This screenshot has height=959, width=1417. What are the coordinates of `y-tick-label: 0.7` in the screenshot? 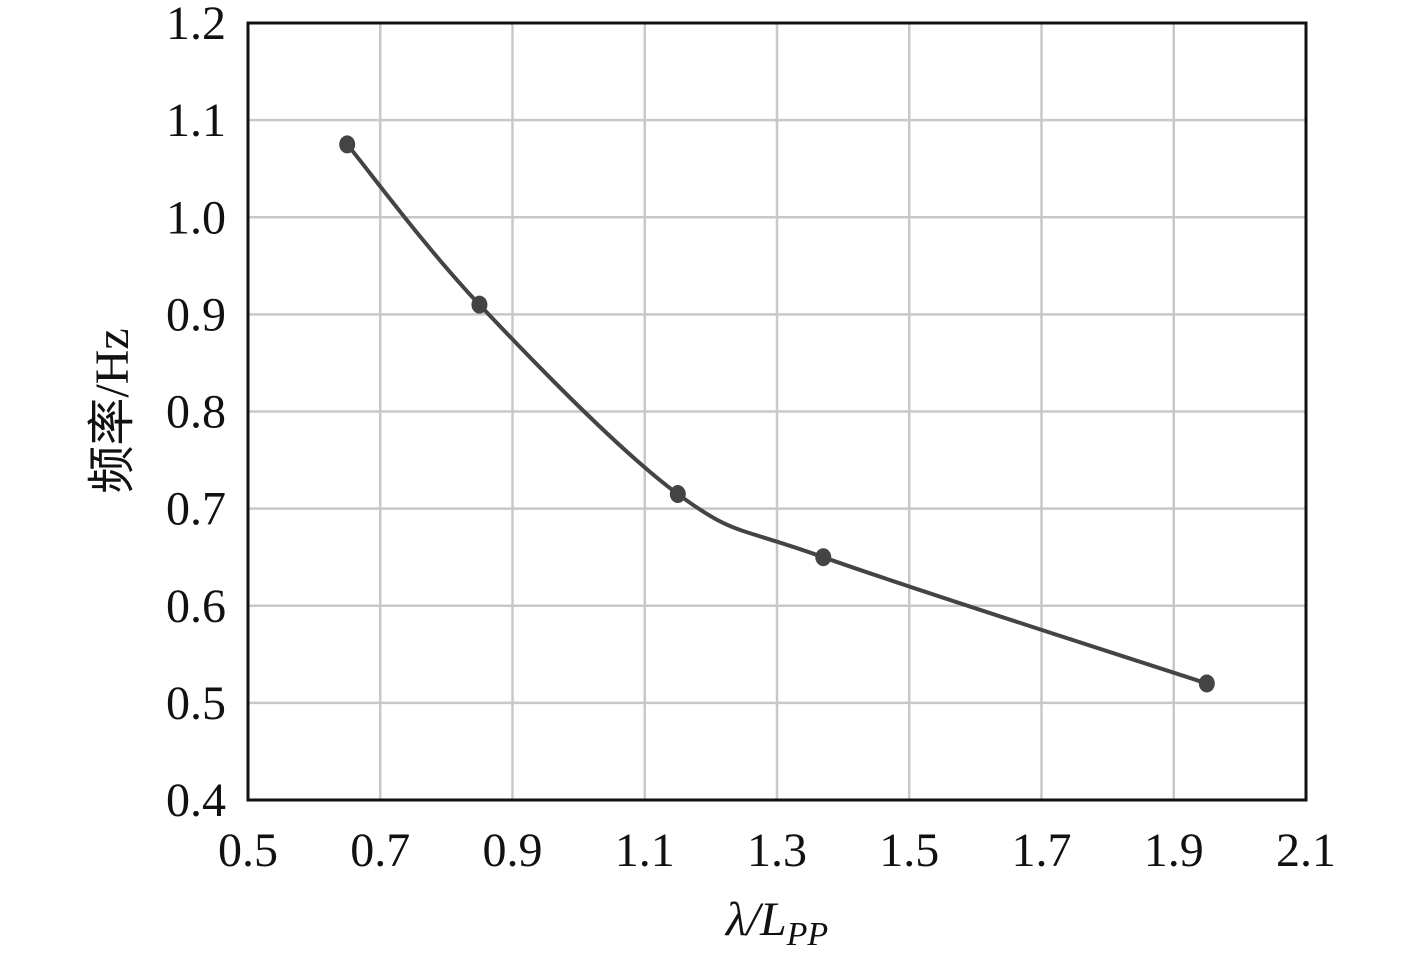 It's located at (196, 509).